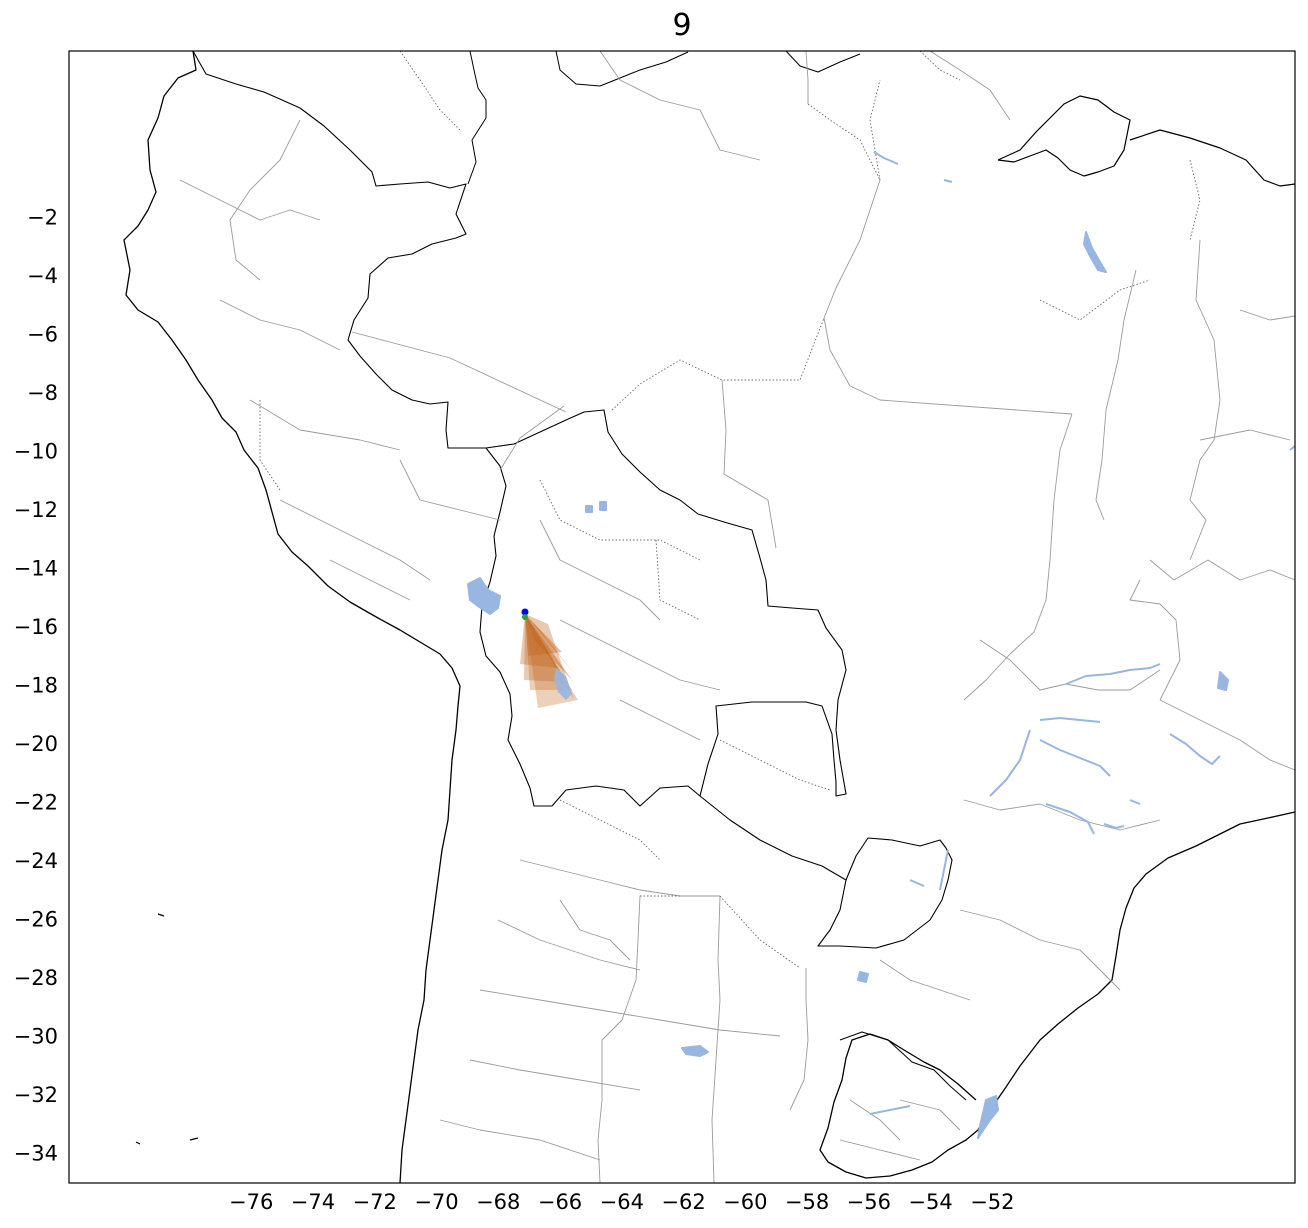 The height and width of the screenshot is (1228, 1308). I want to click on origin-point-blue, so click(525, 612).